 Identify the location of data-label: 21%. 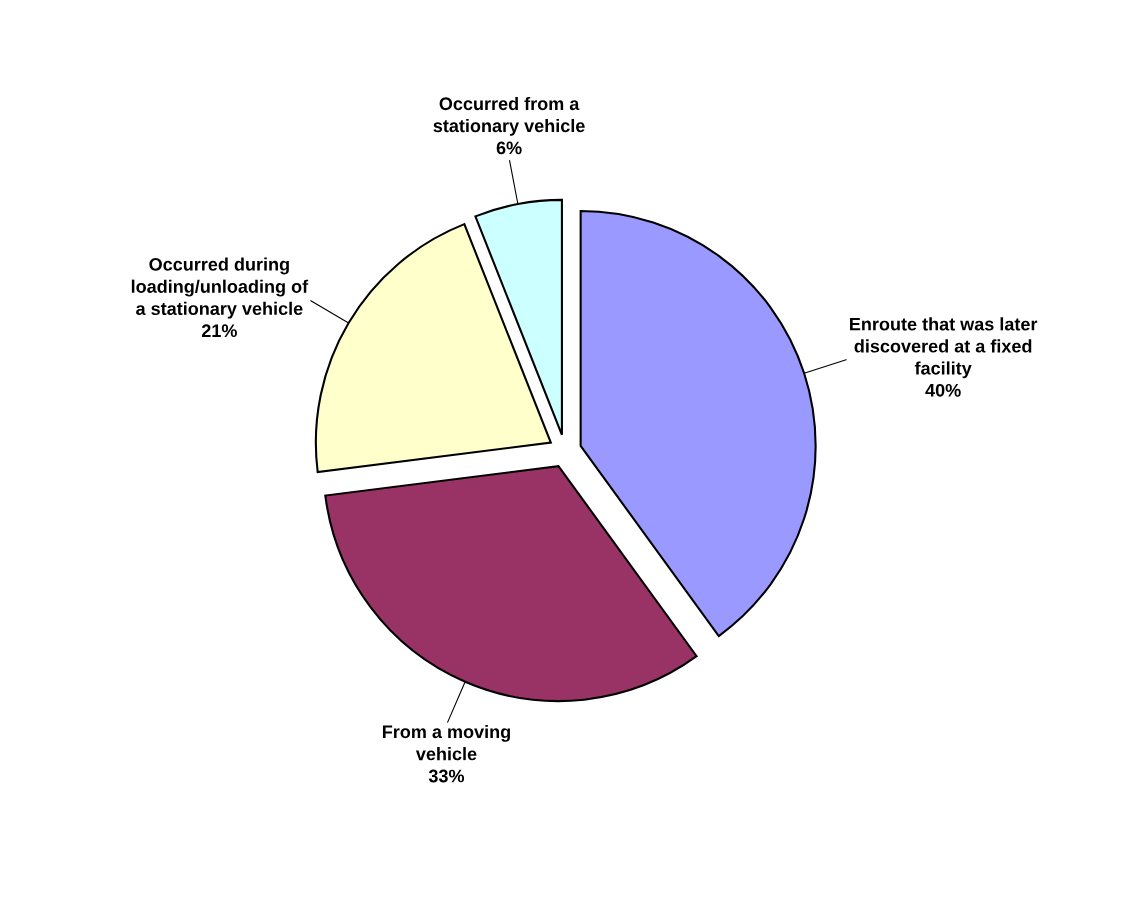
(219, 331).